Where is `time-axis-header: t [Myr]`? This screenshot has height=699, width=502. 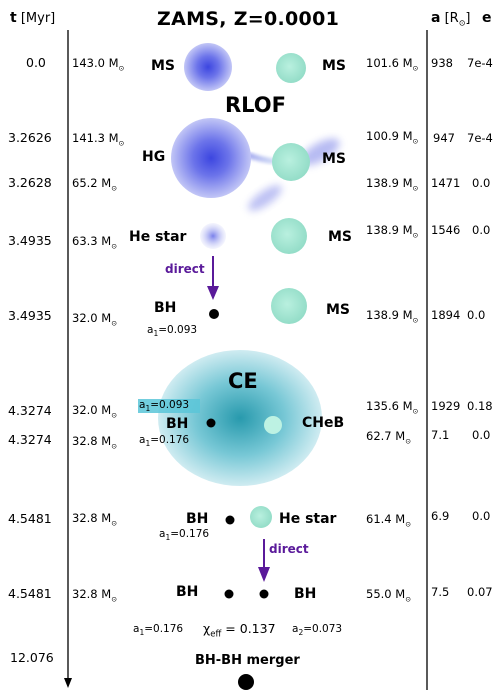 time-axis-header: t [Myr] is located at coordinates (32, 18).